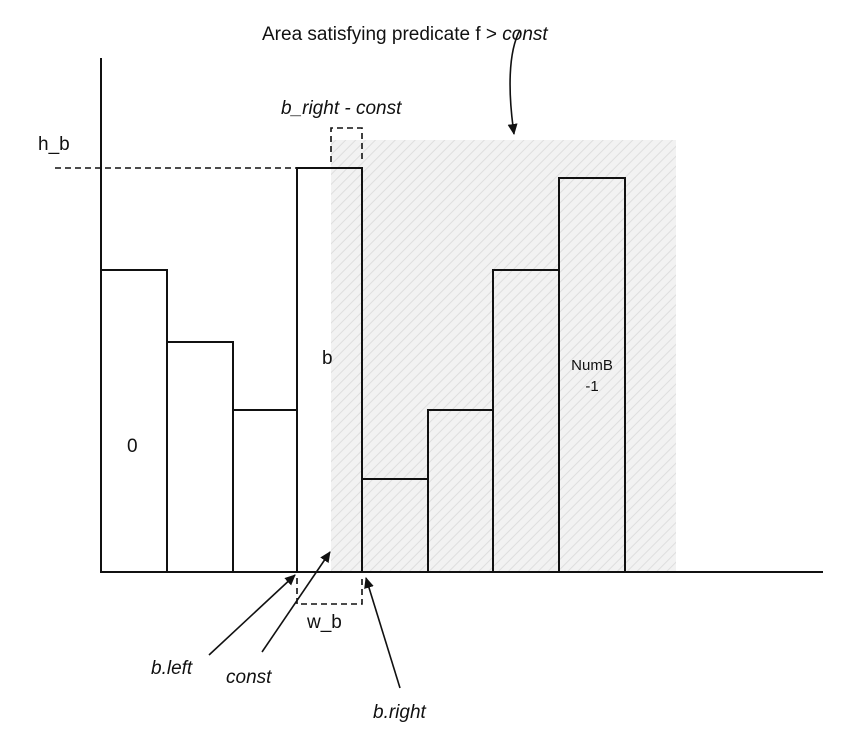 This screenshot has width=860, height=741. I want to click on const-arrow, so click(296, 602).